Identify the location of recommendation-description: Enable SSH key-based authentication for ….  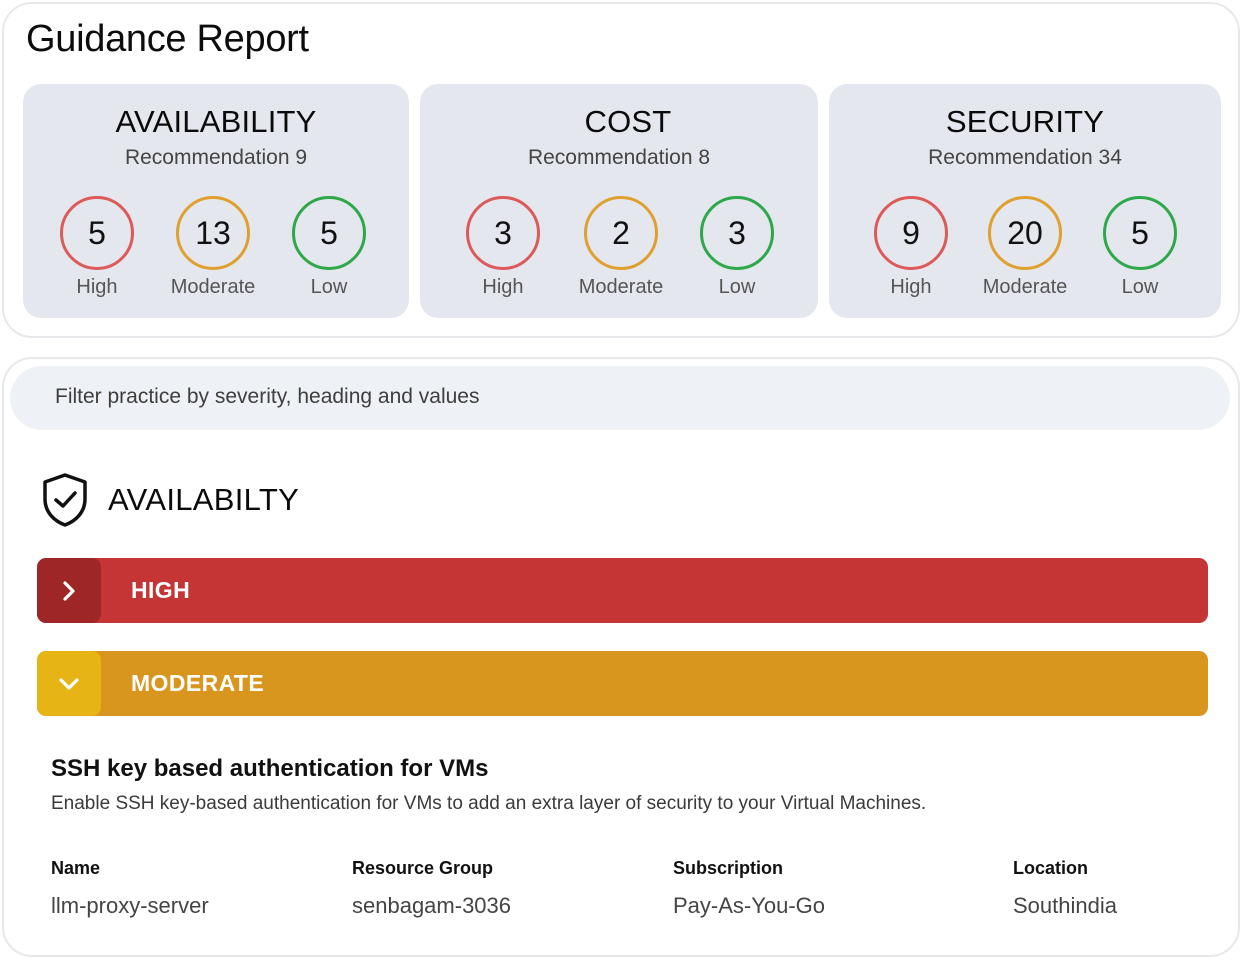
(489, 803).